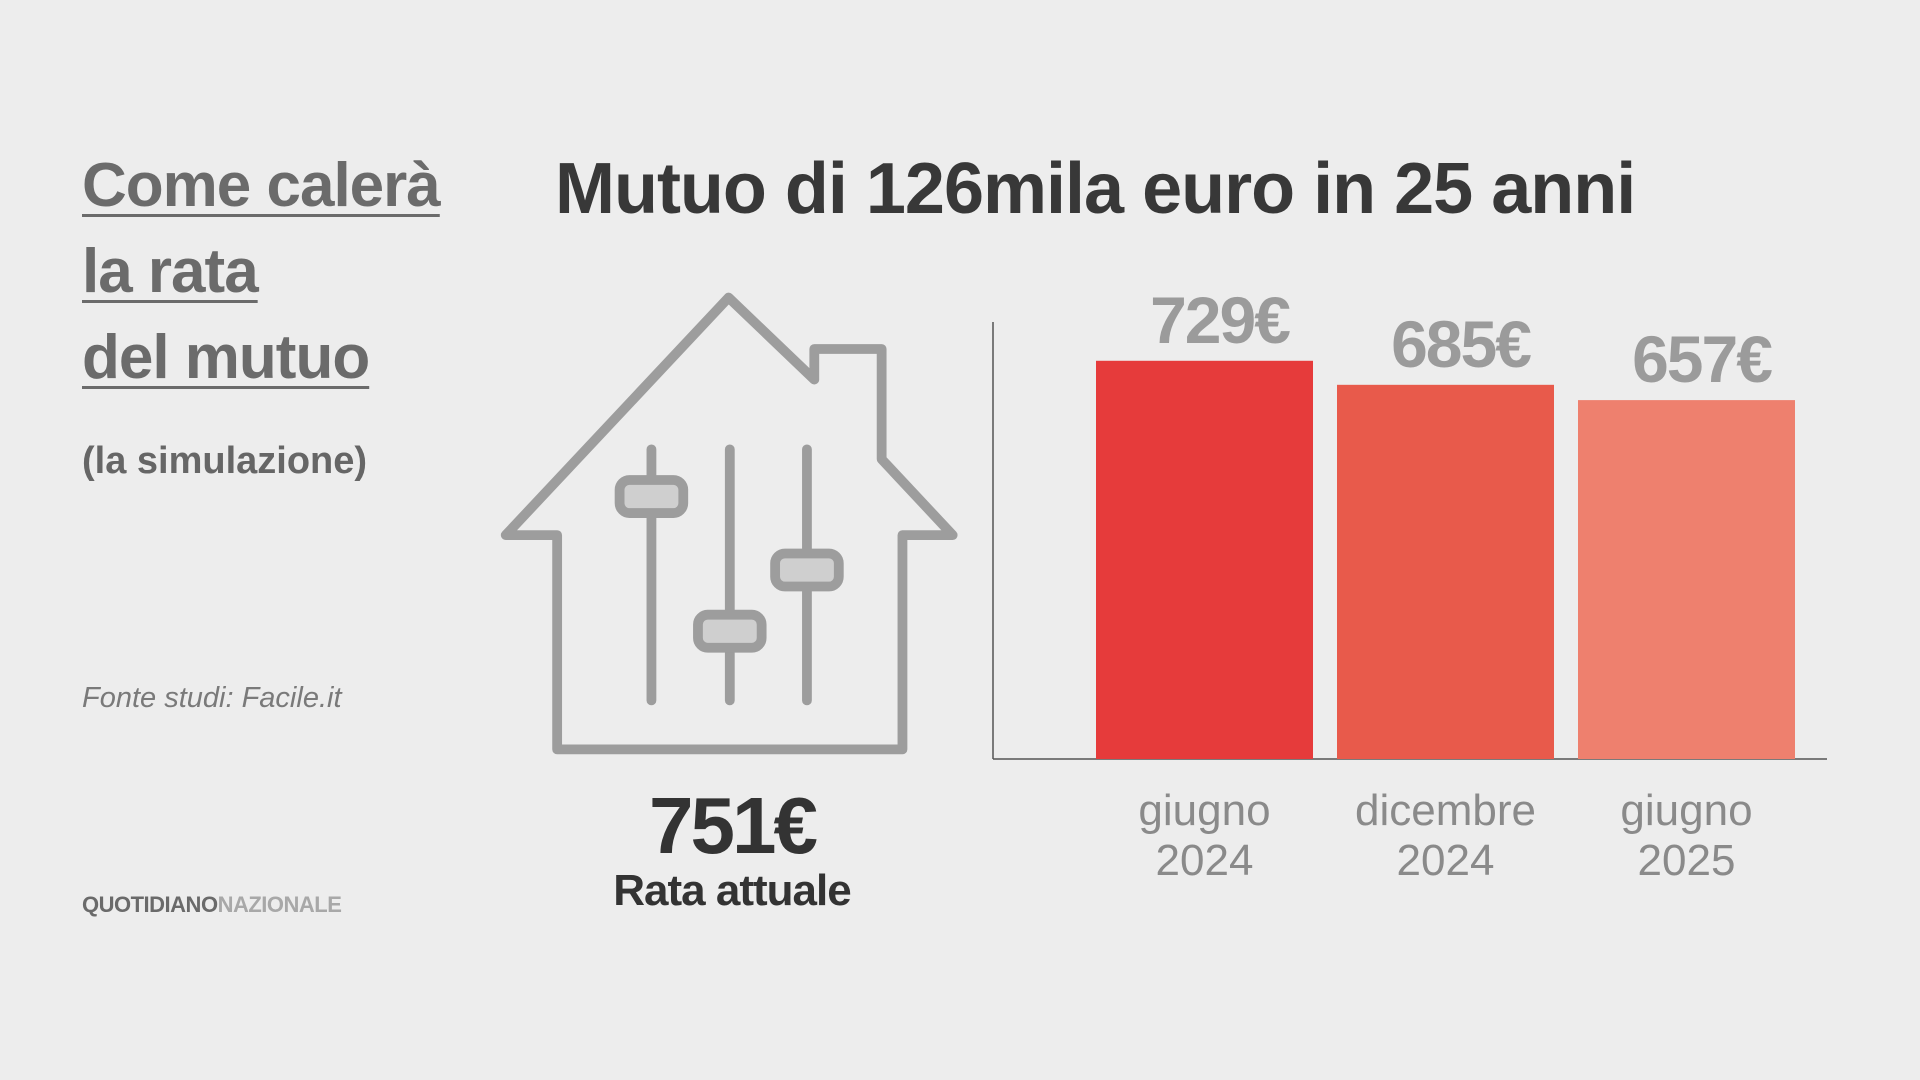  What do you see at coordinates (212, 698) in the screenshot?
I see `source: Fonte studi: Facile.it` at bounding box center [212, 698].